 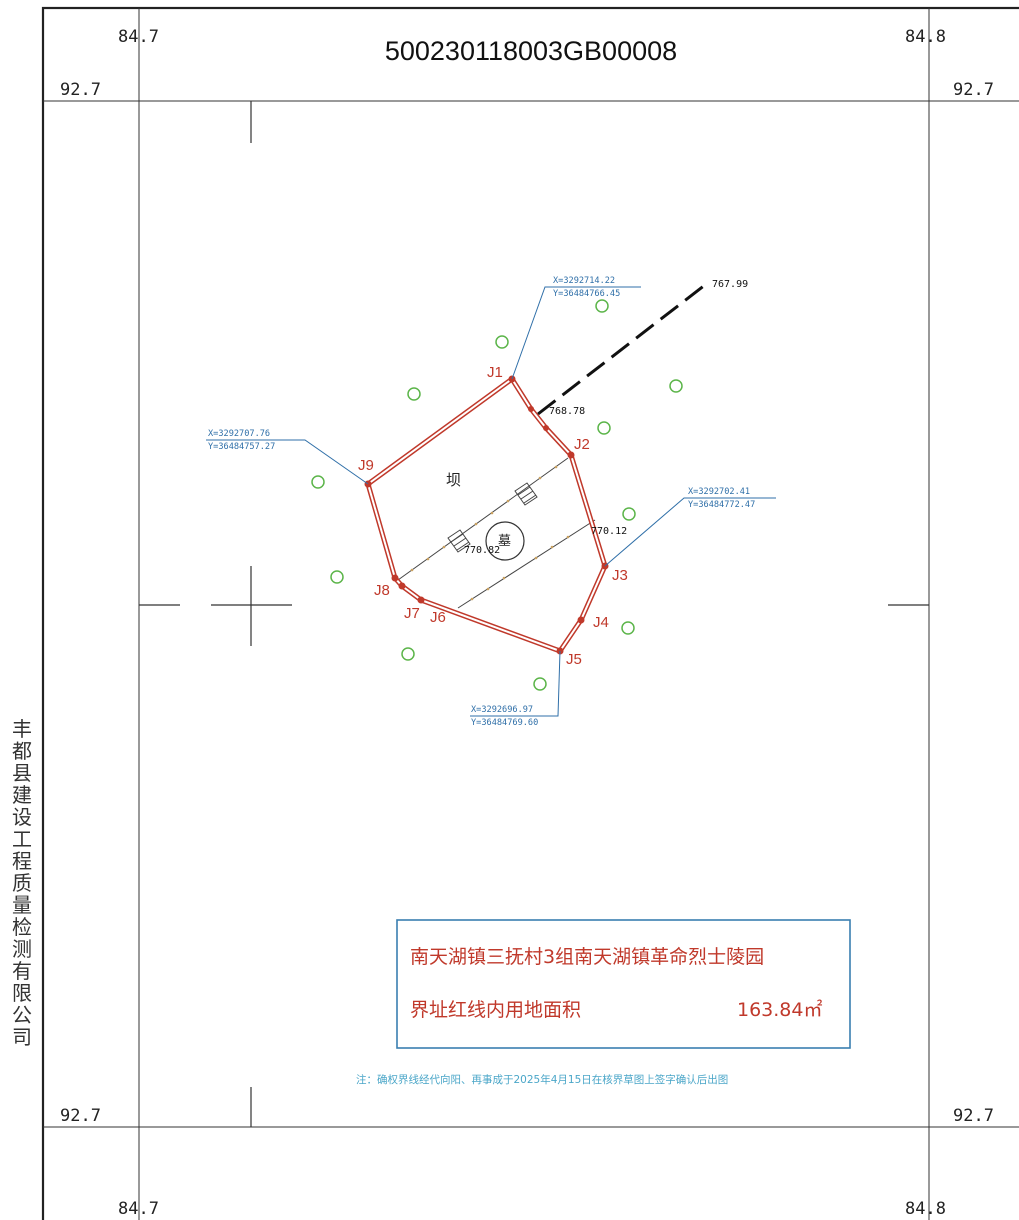 I want to click on point-label-j7: J7, so click(x=412, y=613).